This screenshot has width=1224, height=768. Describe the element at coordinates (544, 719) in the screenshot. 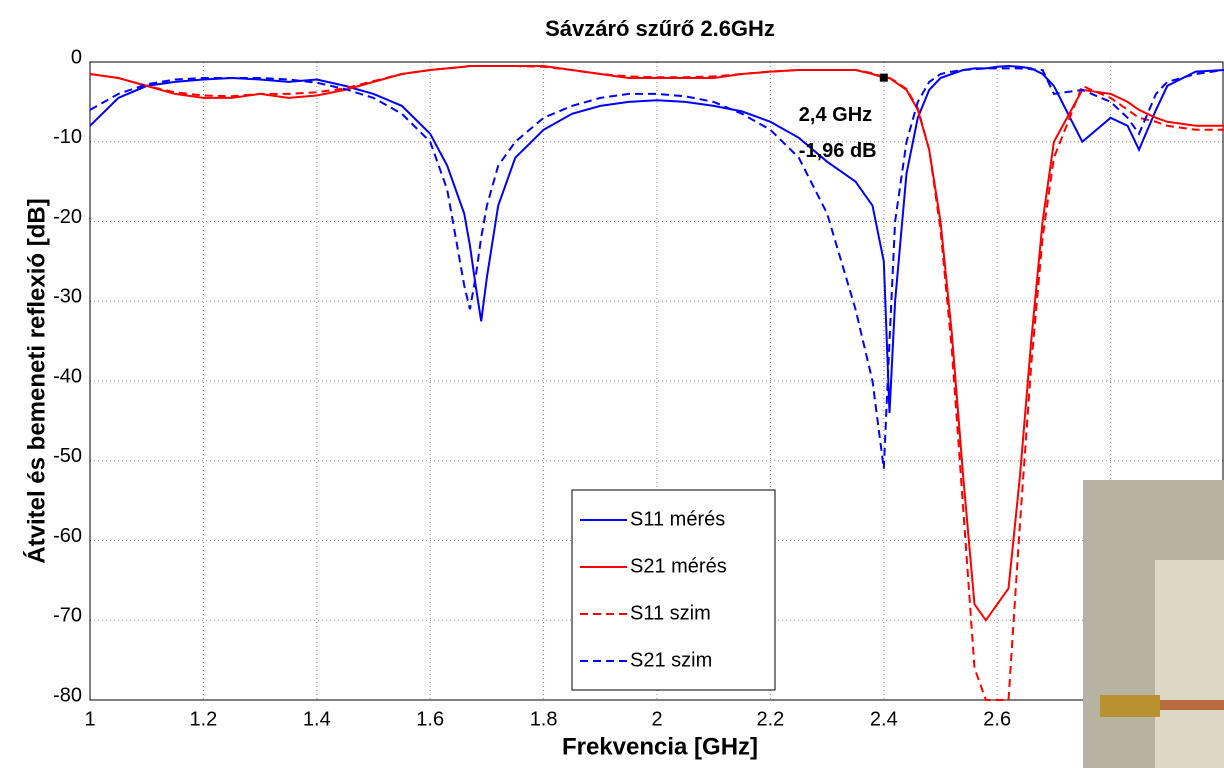

I see `x-tick-label: 1.8` at that location.